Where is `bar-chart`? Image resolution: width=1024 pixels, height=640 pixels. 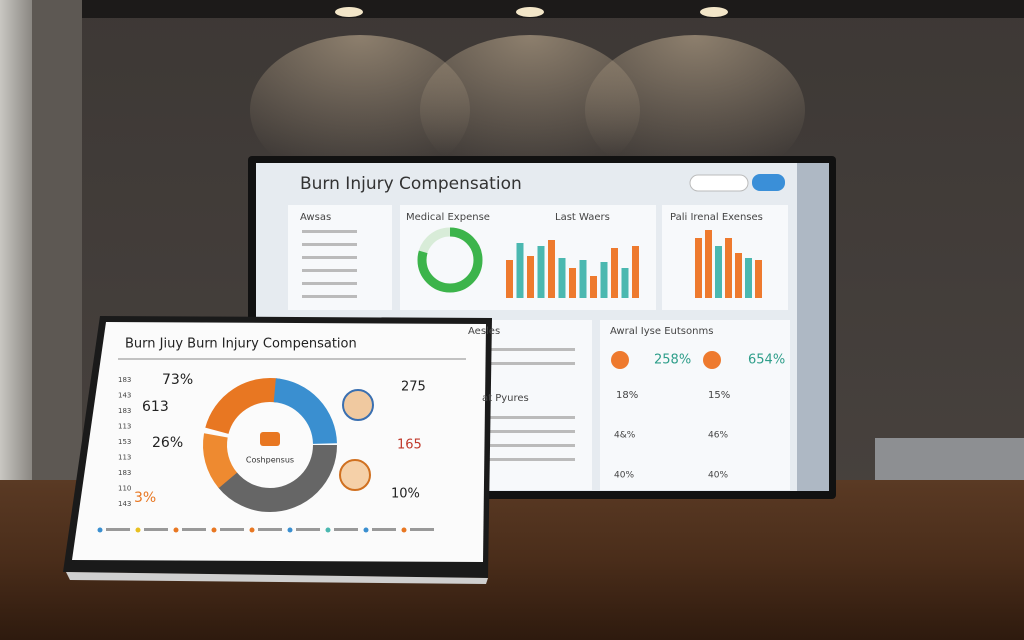
bar-chart is located at coordinates (634, 264).